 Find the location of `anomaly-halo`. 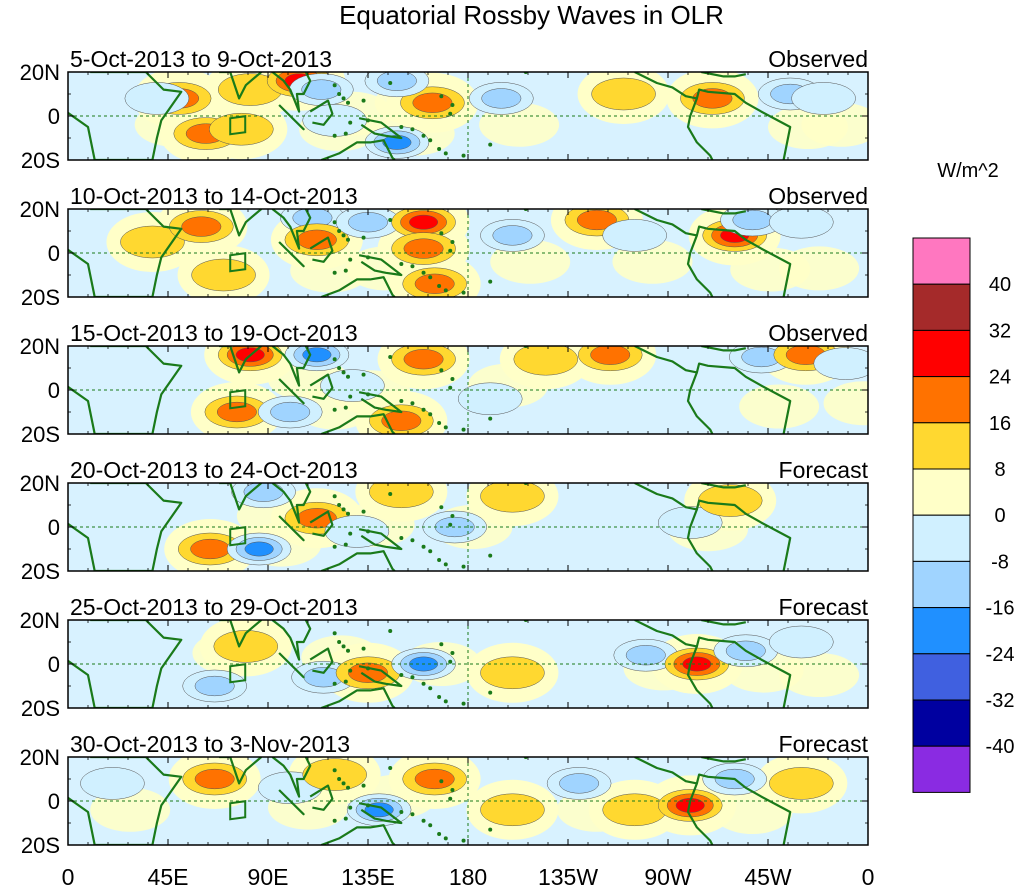

anomaly-halo is located at coordinates (819, 268).